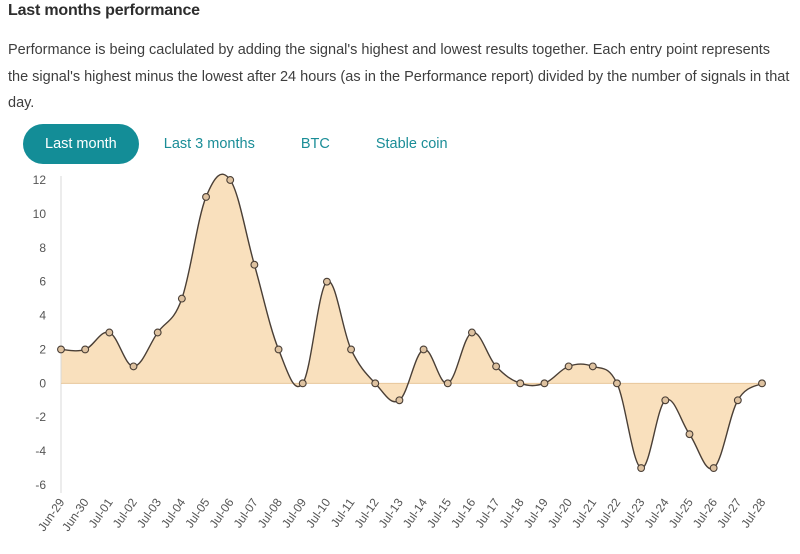 The height and width of the screenshot is (554, 800). Describe the element at coordinates (315, 144) in the screenshot. I see `tab-btc: BTC` at that location.